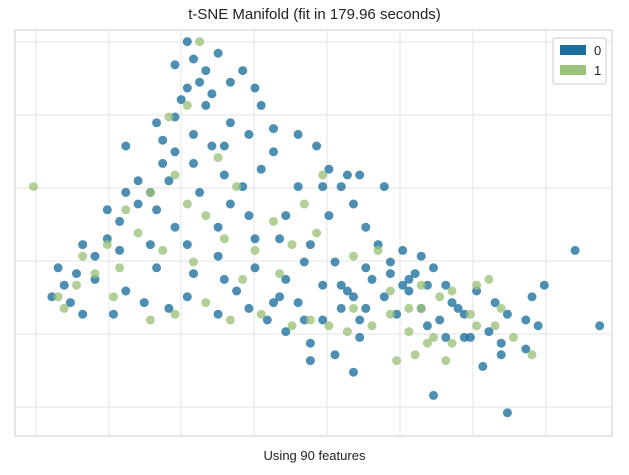  What do you see at coordinates (597, 70) in the screenshot?
I see `legend-label-1: 1` at bounding box center [597, 70].